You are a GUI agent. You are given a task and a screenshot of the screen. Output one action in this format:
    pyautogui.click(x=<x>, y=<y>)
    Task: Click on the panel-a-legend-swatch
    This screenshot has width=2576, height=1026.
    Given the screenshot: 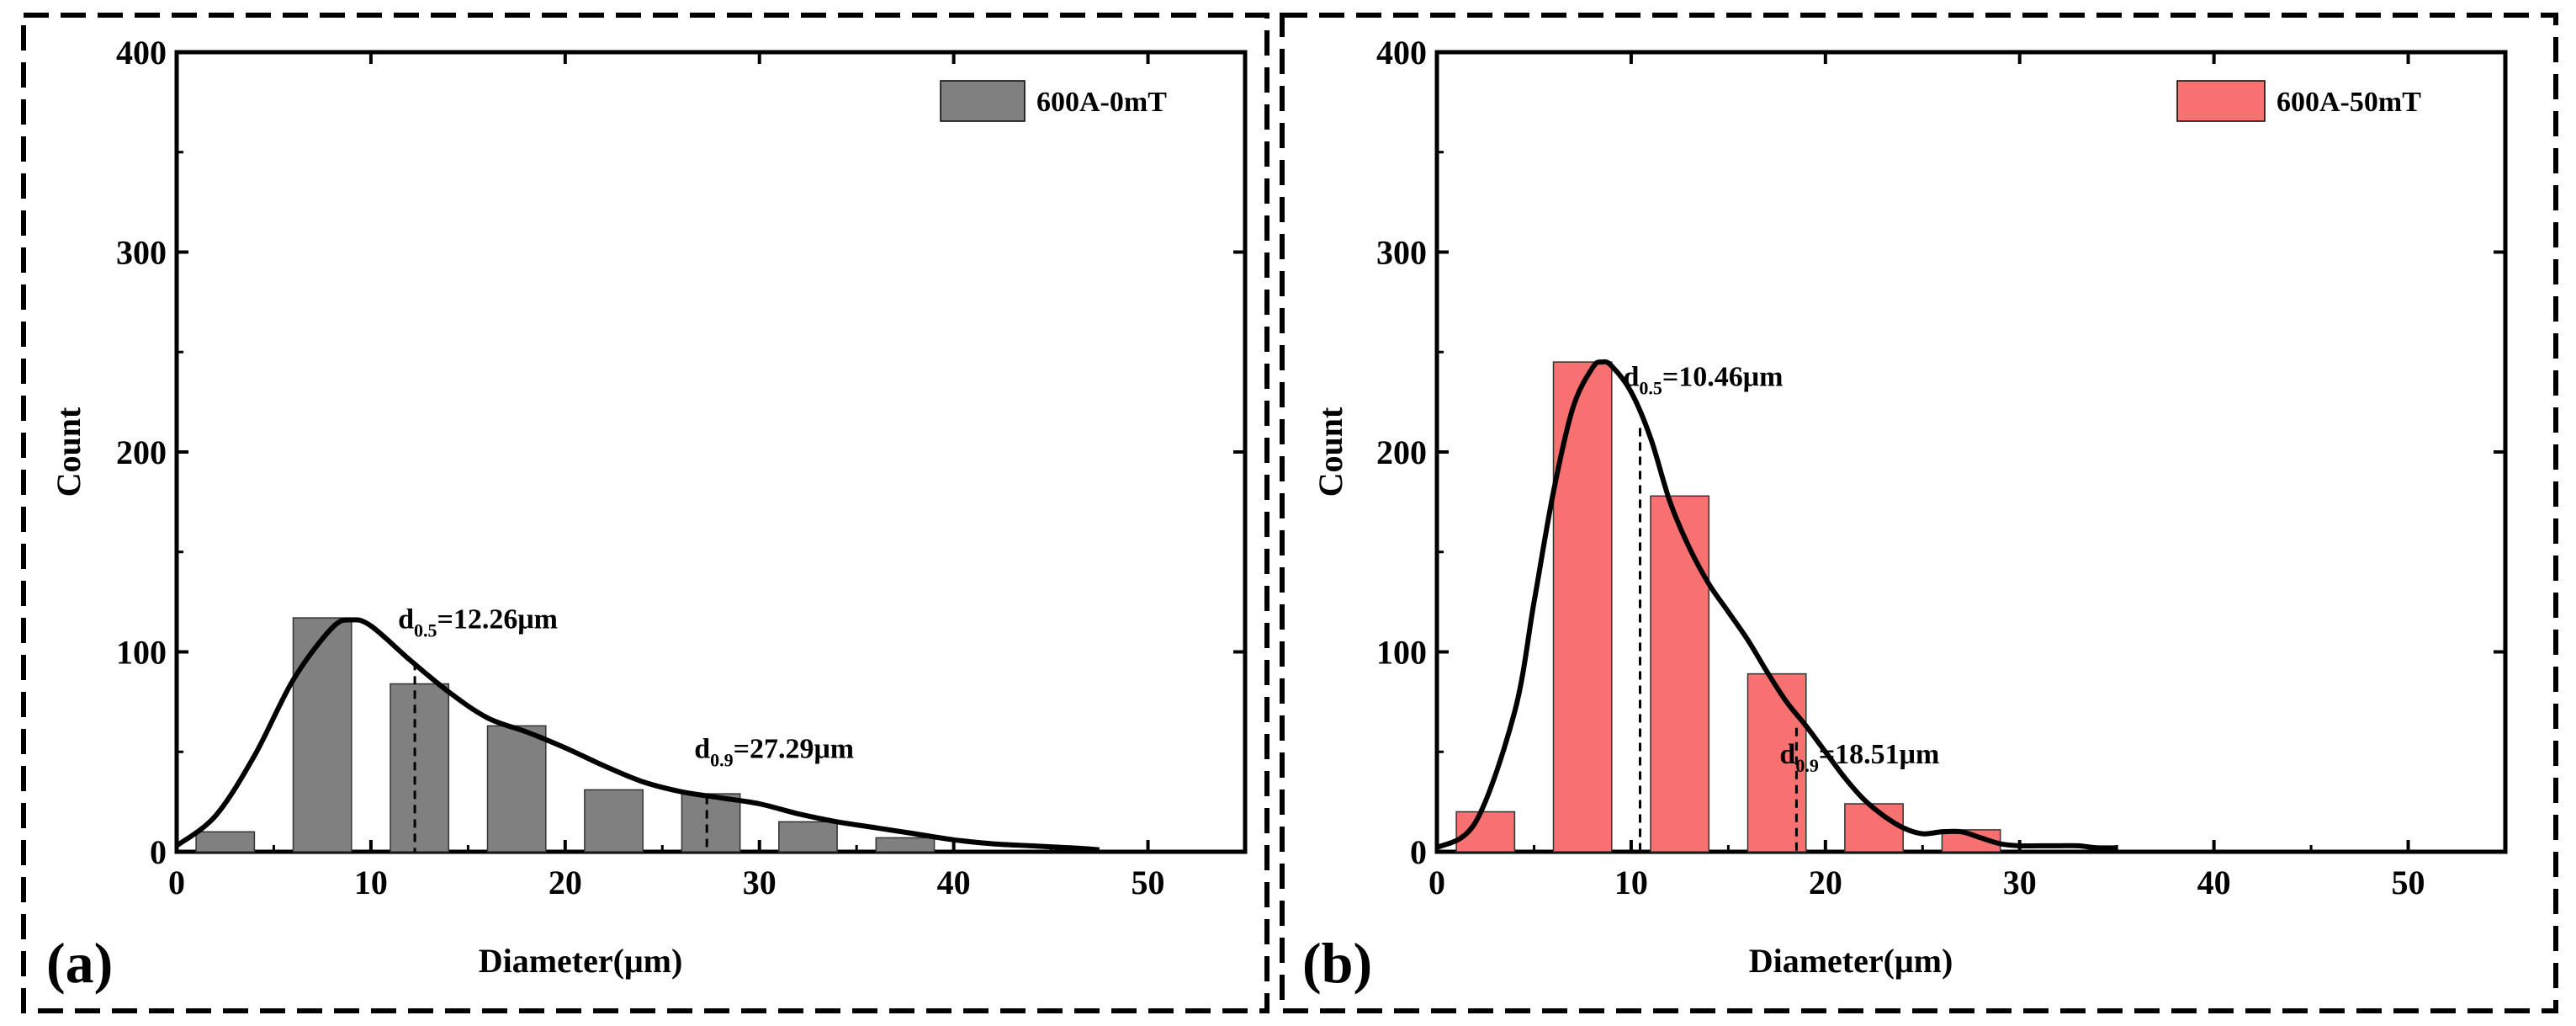 What is the action you would take?
    pyautogui.click(x=983, y=101)
    